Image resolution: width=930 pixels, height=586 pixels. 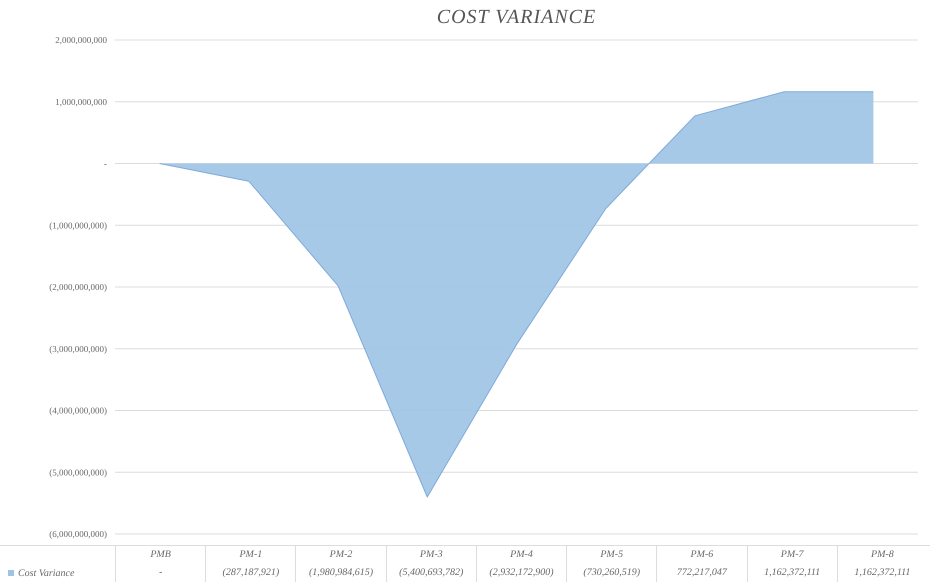 What do you see at coordinates (521, 555) in the screenshot?
I see `x-tick-label: PM-4` at bounding box center [521, 555].